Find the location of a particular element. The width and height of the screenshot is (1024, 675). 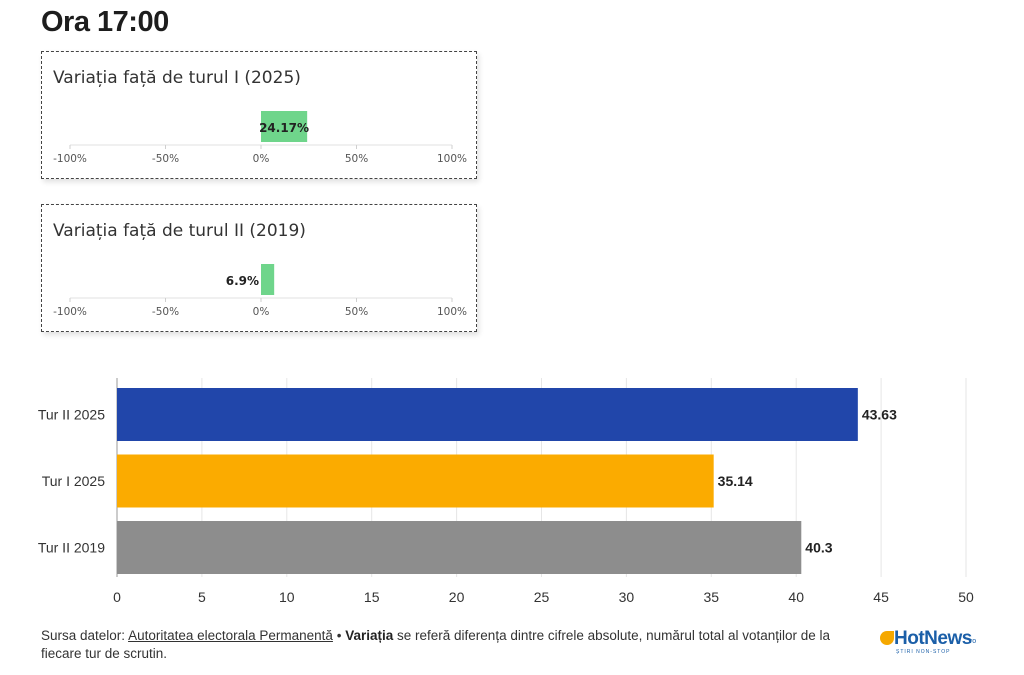

hotnews-logo: HotNews .ro ȘTIRI NON-STOP is located at coordinates (930, 643).